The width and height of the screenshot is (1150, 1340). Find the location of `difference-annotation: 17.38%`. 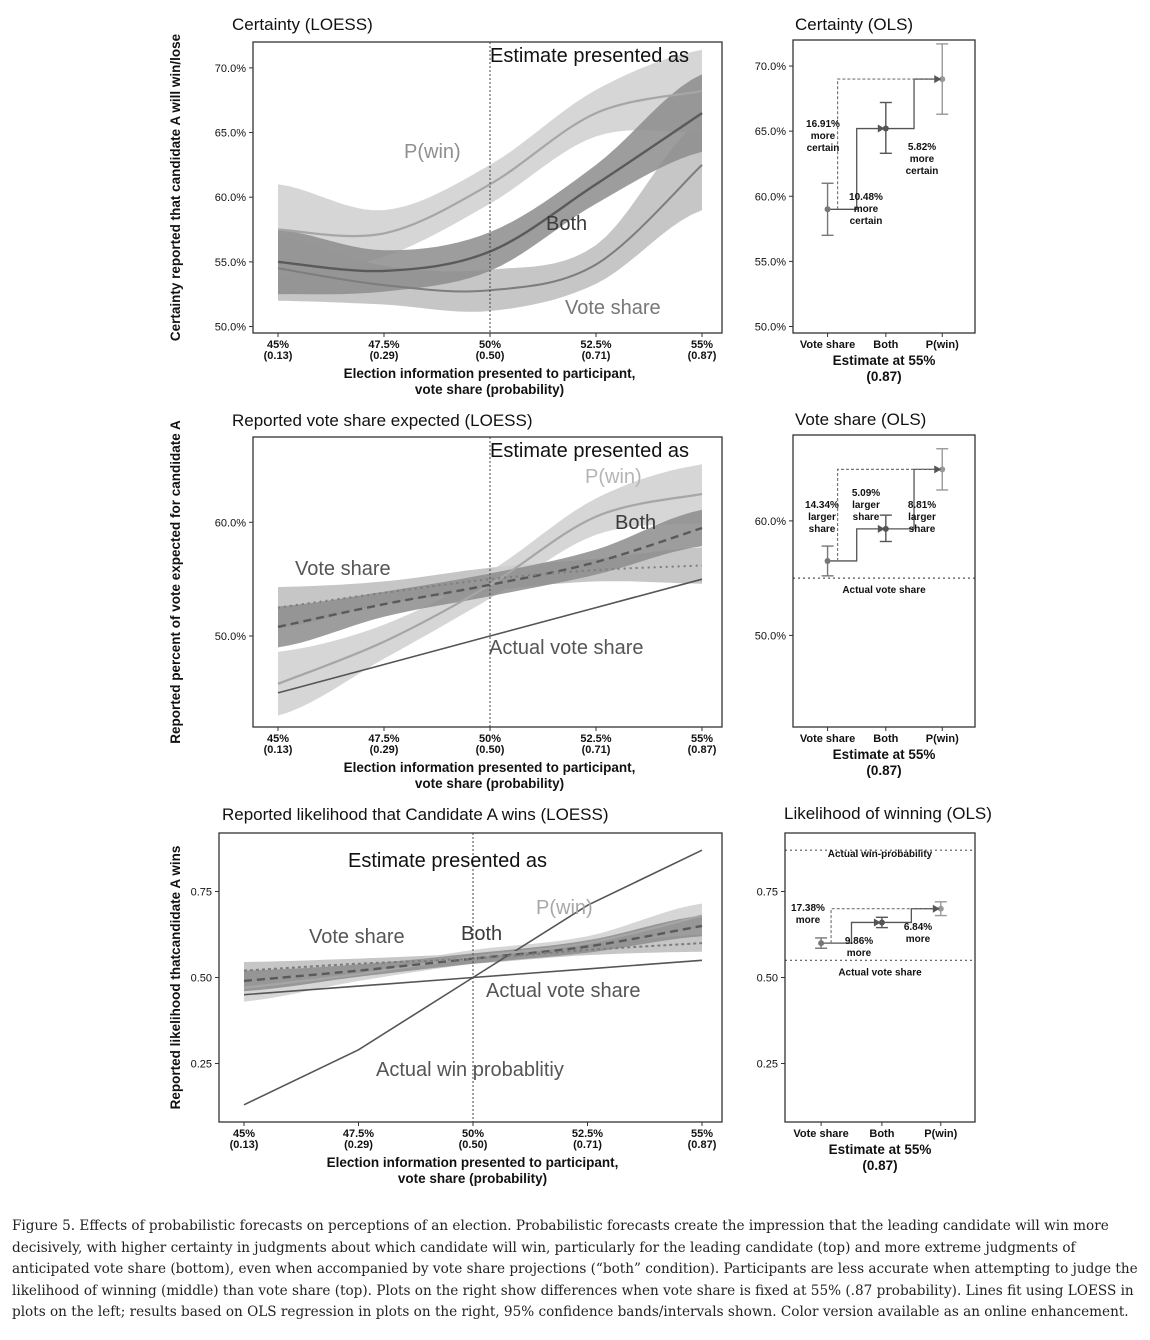

difference-annotation: 17.38% is located at coordinates (808, 908).